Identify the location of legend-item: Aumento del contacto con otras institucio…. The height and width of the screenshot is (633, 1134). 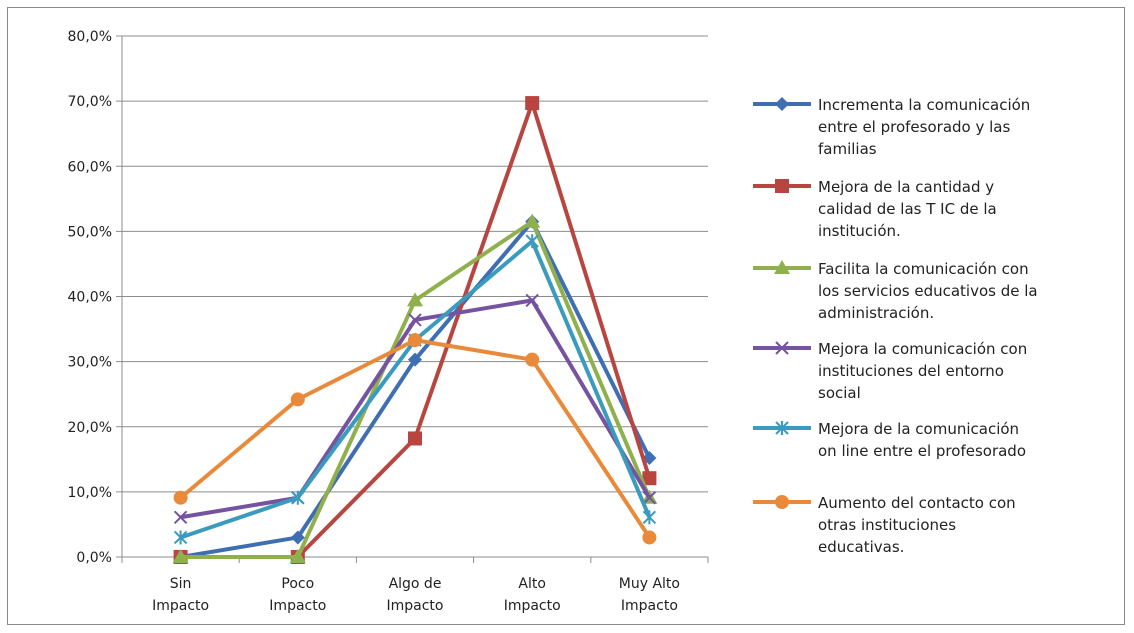
(884, 525).